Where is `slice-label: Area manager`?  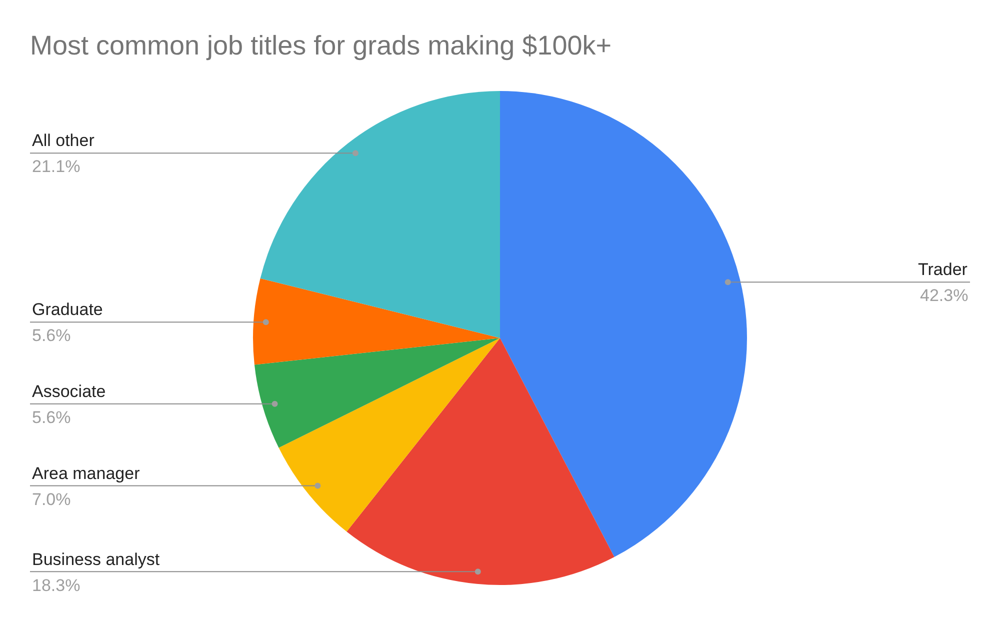 slice-label: Area manager is located at coordinates (86, 473).